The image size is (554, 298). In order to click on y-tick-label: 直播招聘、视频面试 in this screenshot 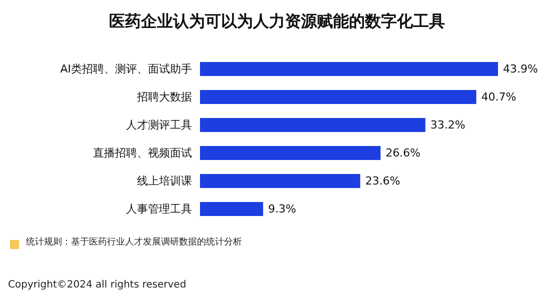, I will do `click(142, 153)`.